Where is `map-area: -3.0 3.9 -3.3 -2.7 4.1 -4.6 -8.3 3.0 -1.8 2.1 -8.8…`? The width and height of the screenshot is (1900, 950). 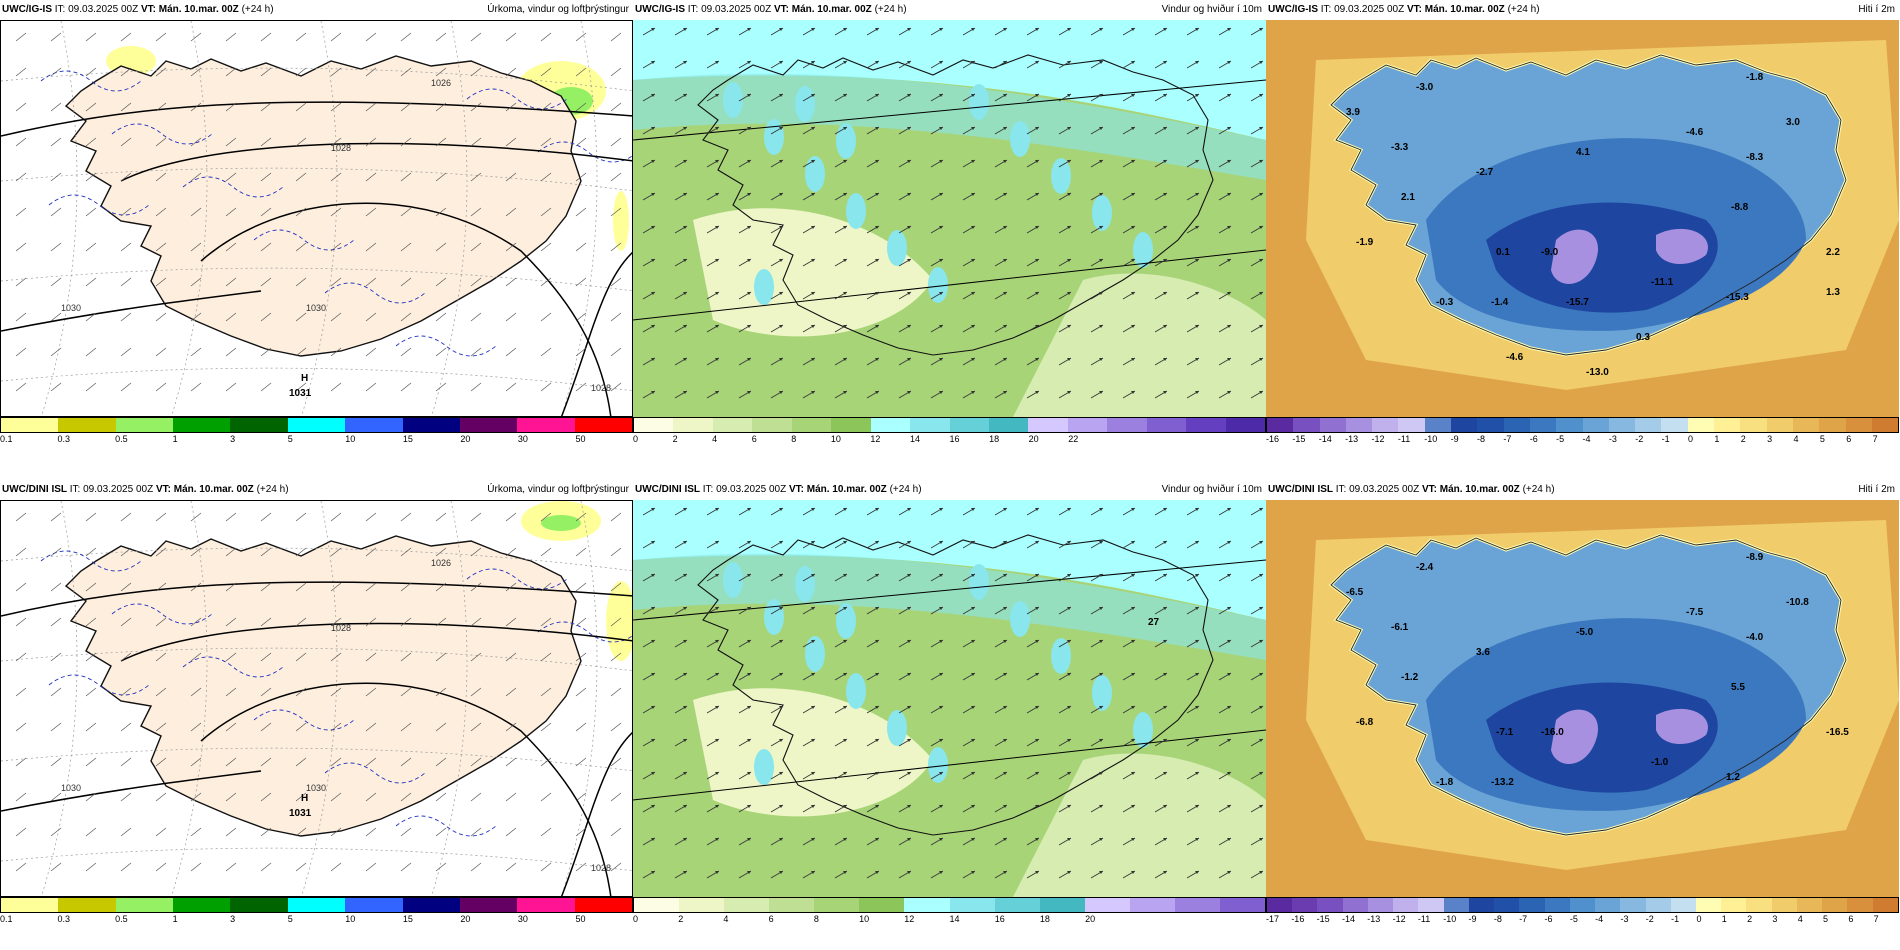 map-area: -3.0 3.9 -3.3 -2.7 4.1 -4.6 -8.3 3.0 -1.8 2.1 -8.8… is located at coordinates (1582, 218).